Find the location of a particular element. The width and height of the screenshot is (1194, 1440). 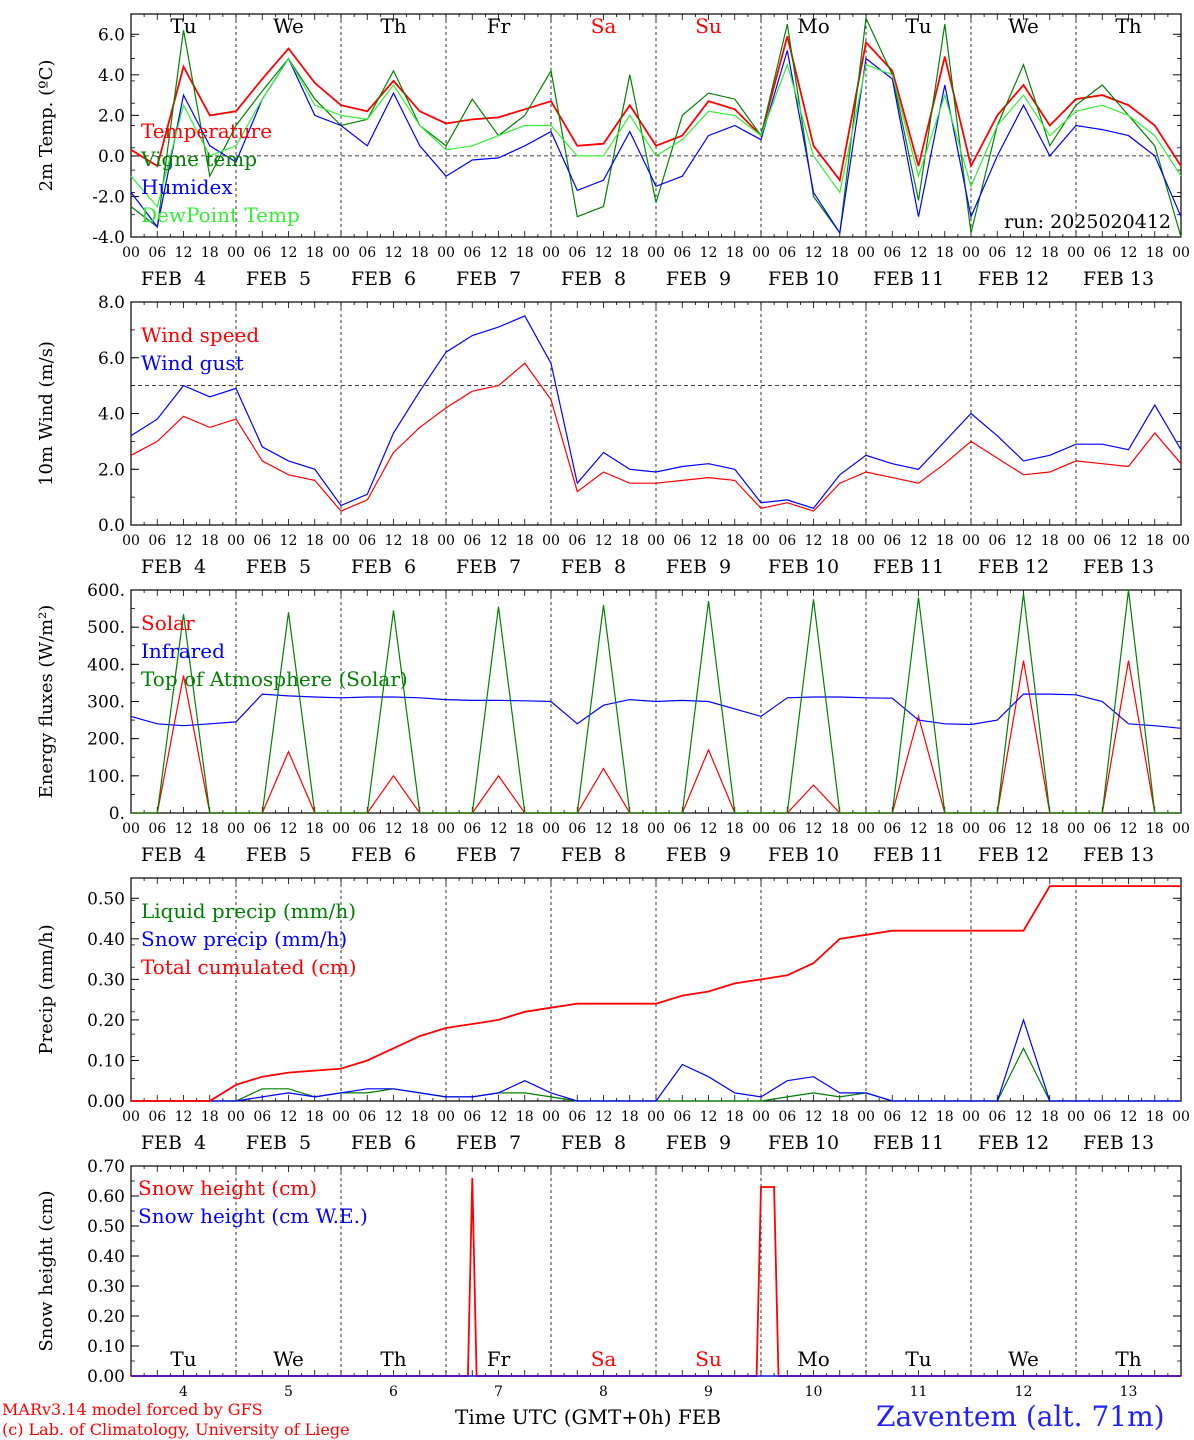

legend-entry: Wind gust is located at coordinates (192, 363).